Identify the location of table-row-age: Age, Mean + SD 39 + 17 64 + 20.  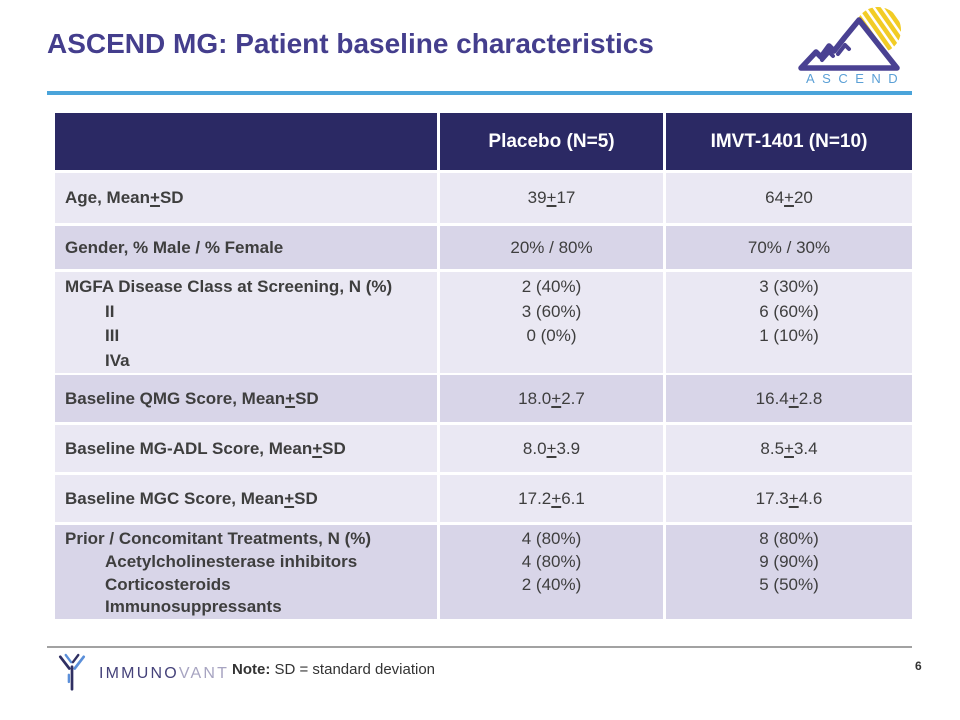
(483, 198).